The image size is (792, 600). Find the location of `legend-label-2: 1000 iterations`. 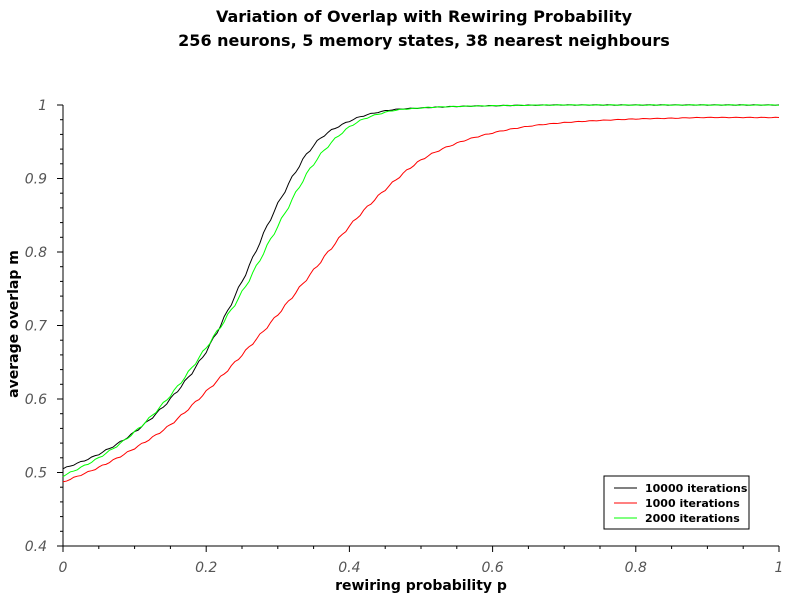

legend-label-2: 1000 iterations is located at coordinates (692, 503).